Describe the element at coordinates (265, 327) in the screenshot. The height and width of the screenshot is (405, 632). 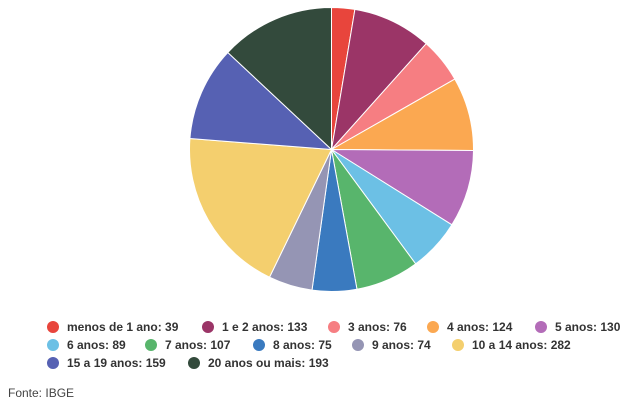
I see `legend-label-1-e-2-anos: 1 e 2 anos: 133` at that location.